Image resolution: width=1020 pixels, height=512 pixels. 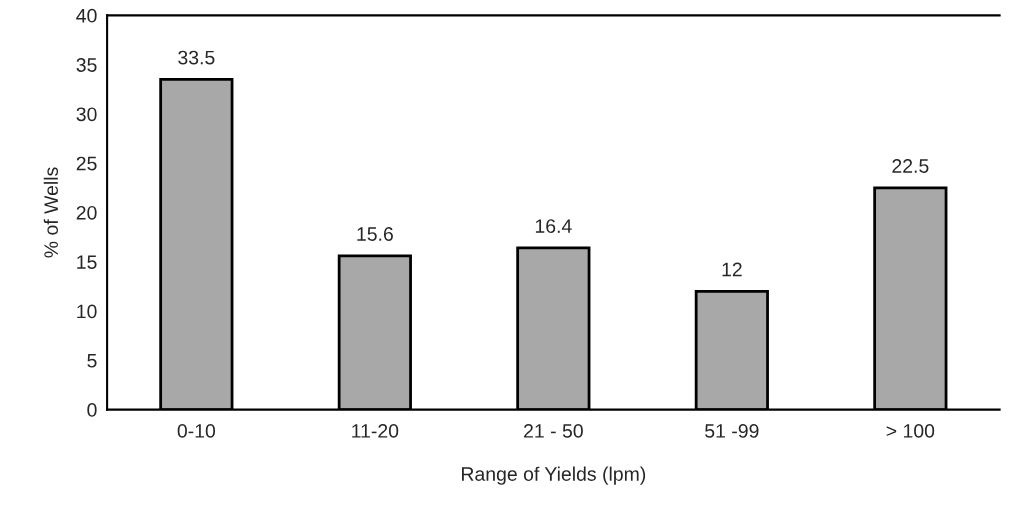 What do you see at coordinates (86, 15) in the screenshot?
I see `y-tick-label: 40` at bounding box center [86, 15].